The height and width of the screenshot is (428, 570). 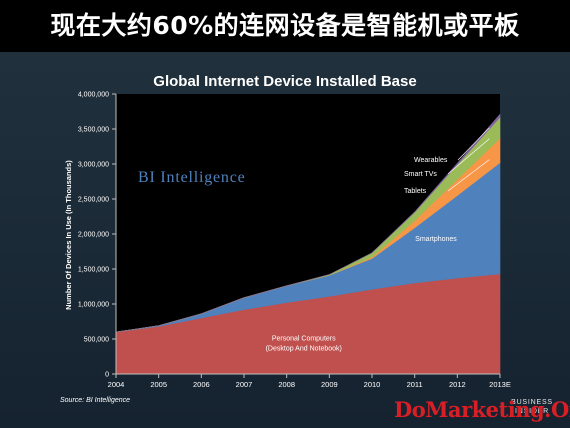 What do you see at coordinates (482, 409) in the screenshot?
I see `site-watermark: DoMarketing.Org` at bounding box center [482, 409].